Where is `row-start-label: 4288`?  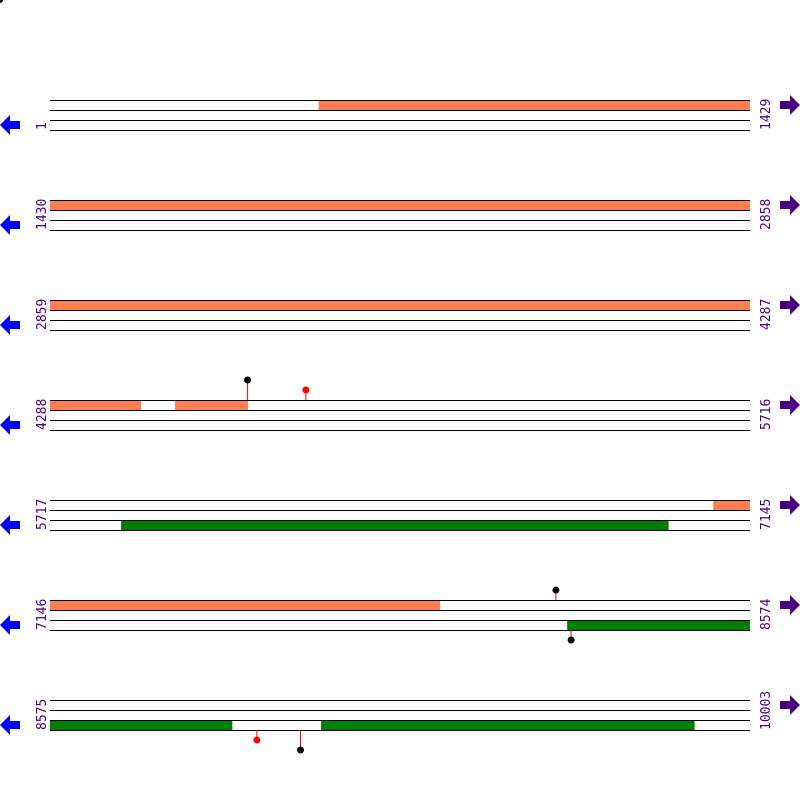 row-start-label: 4288 is located at coordinates (42, 414).